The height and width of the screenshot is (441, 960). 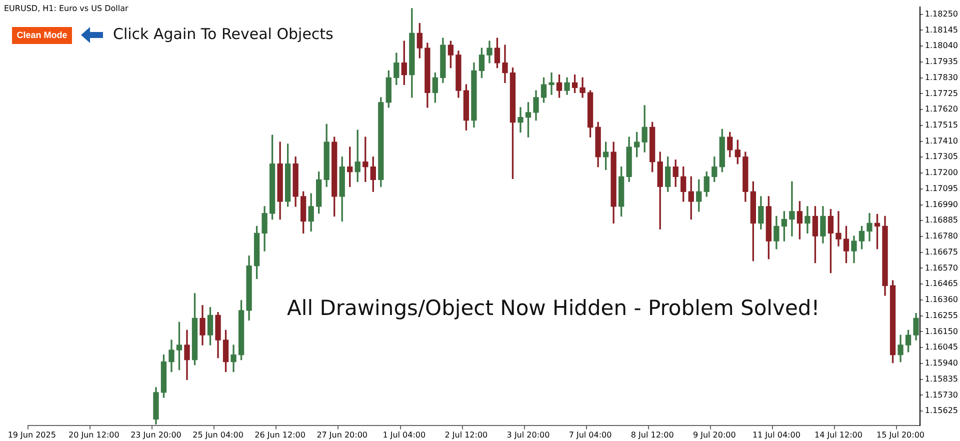 I want to click on y-tick-label: 1.17305, so click(x=941, y=157).